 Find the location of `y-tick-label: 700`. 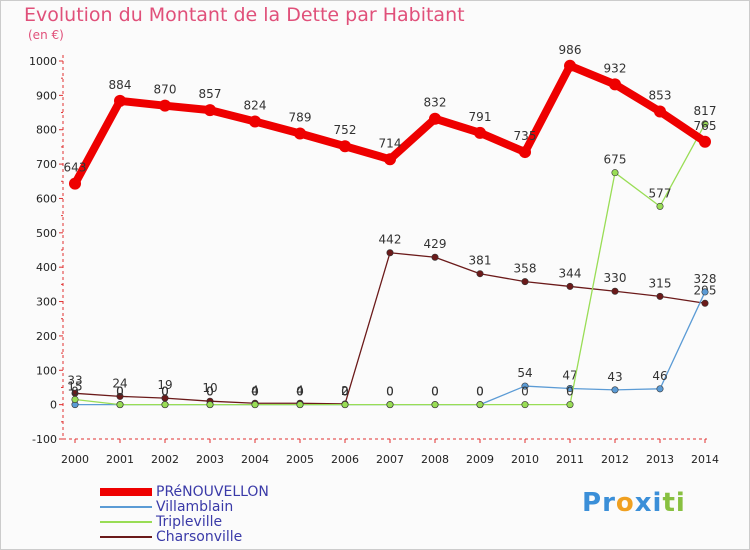

y-tick-label: 700 is located at coordinates (46, 164).